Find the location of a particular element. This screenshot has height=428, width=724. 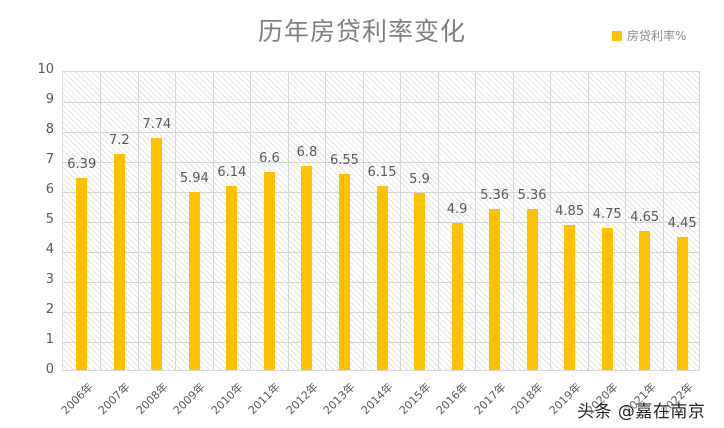

x-tick-label: 2011年 is located at coordinates (265, 399).